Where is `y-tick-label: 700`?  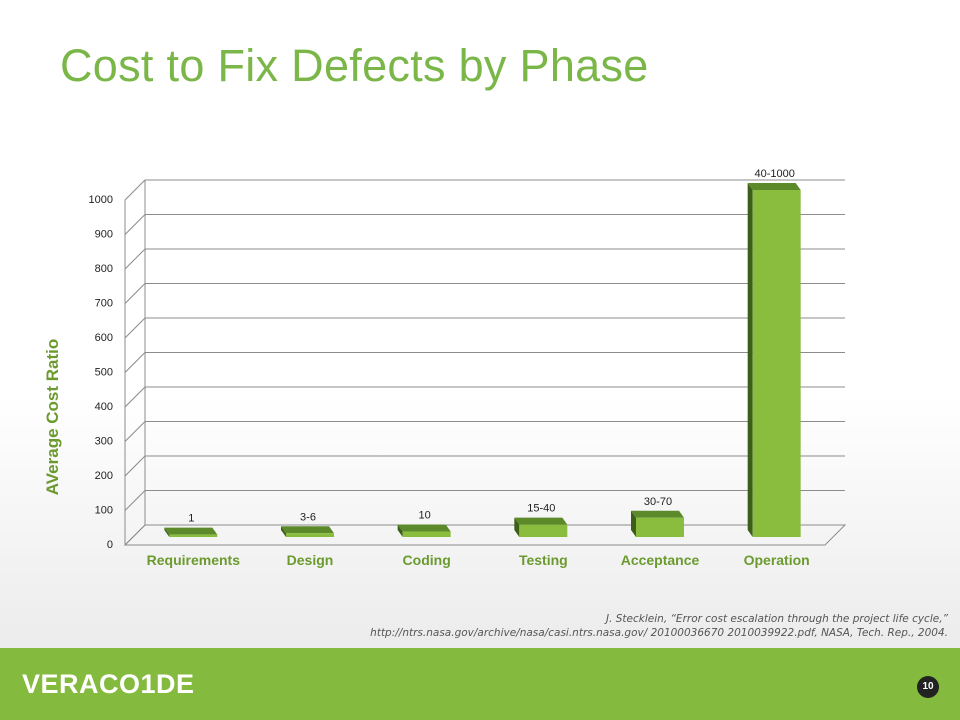 y-tick-label: 700 is located at coordinates (104, 304).